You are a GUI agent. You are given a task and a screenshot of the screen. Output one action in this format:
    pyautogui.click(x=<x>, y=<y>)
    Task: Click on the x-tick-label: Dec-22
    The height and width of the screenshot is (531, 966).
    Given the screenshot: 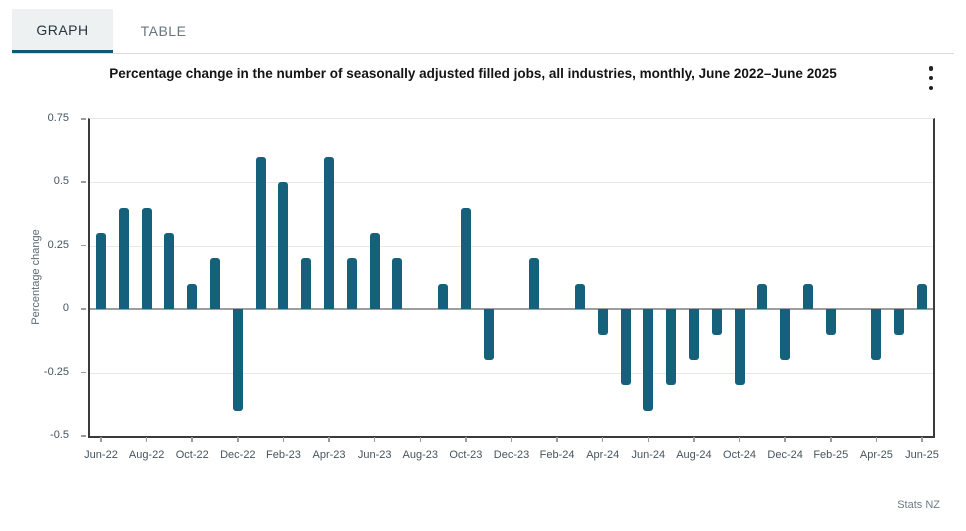 What is the action you would take?
    pyautogui.click(x=238, y=455)
    